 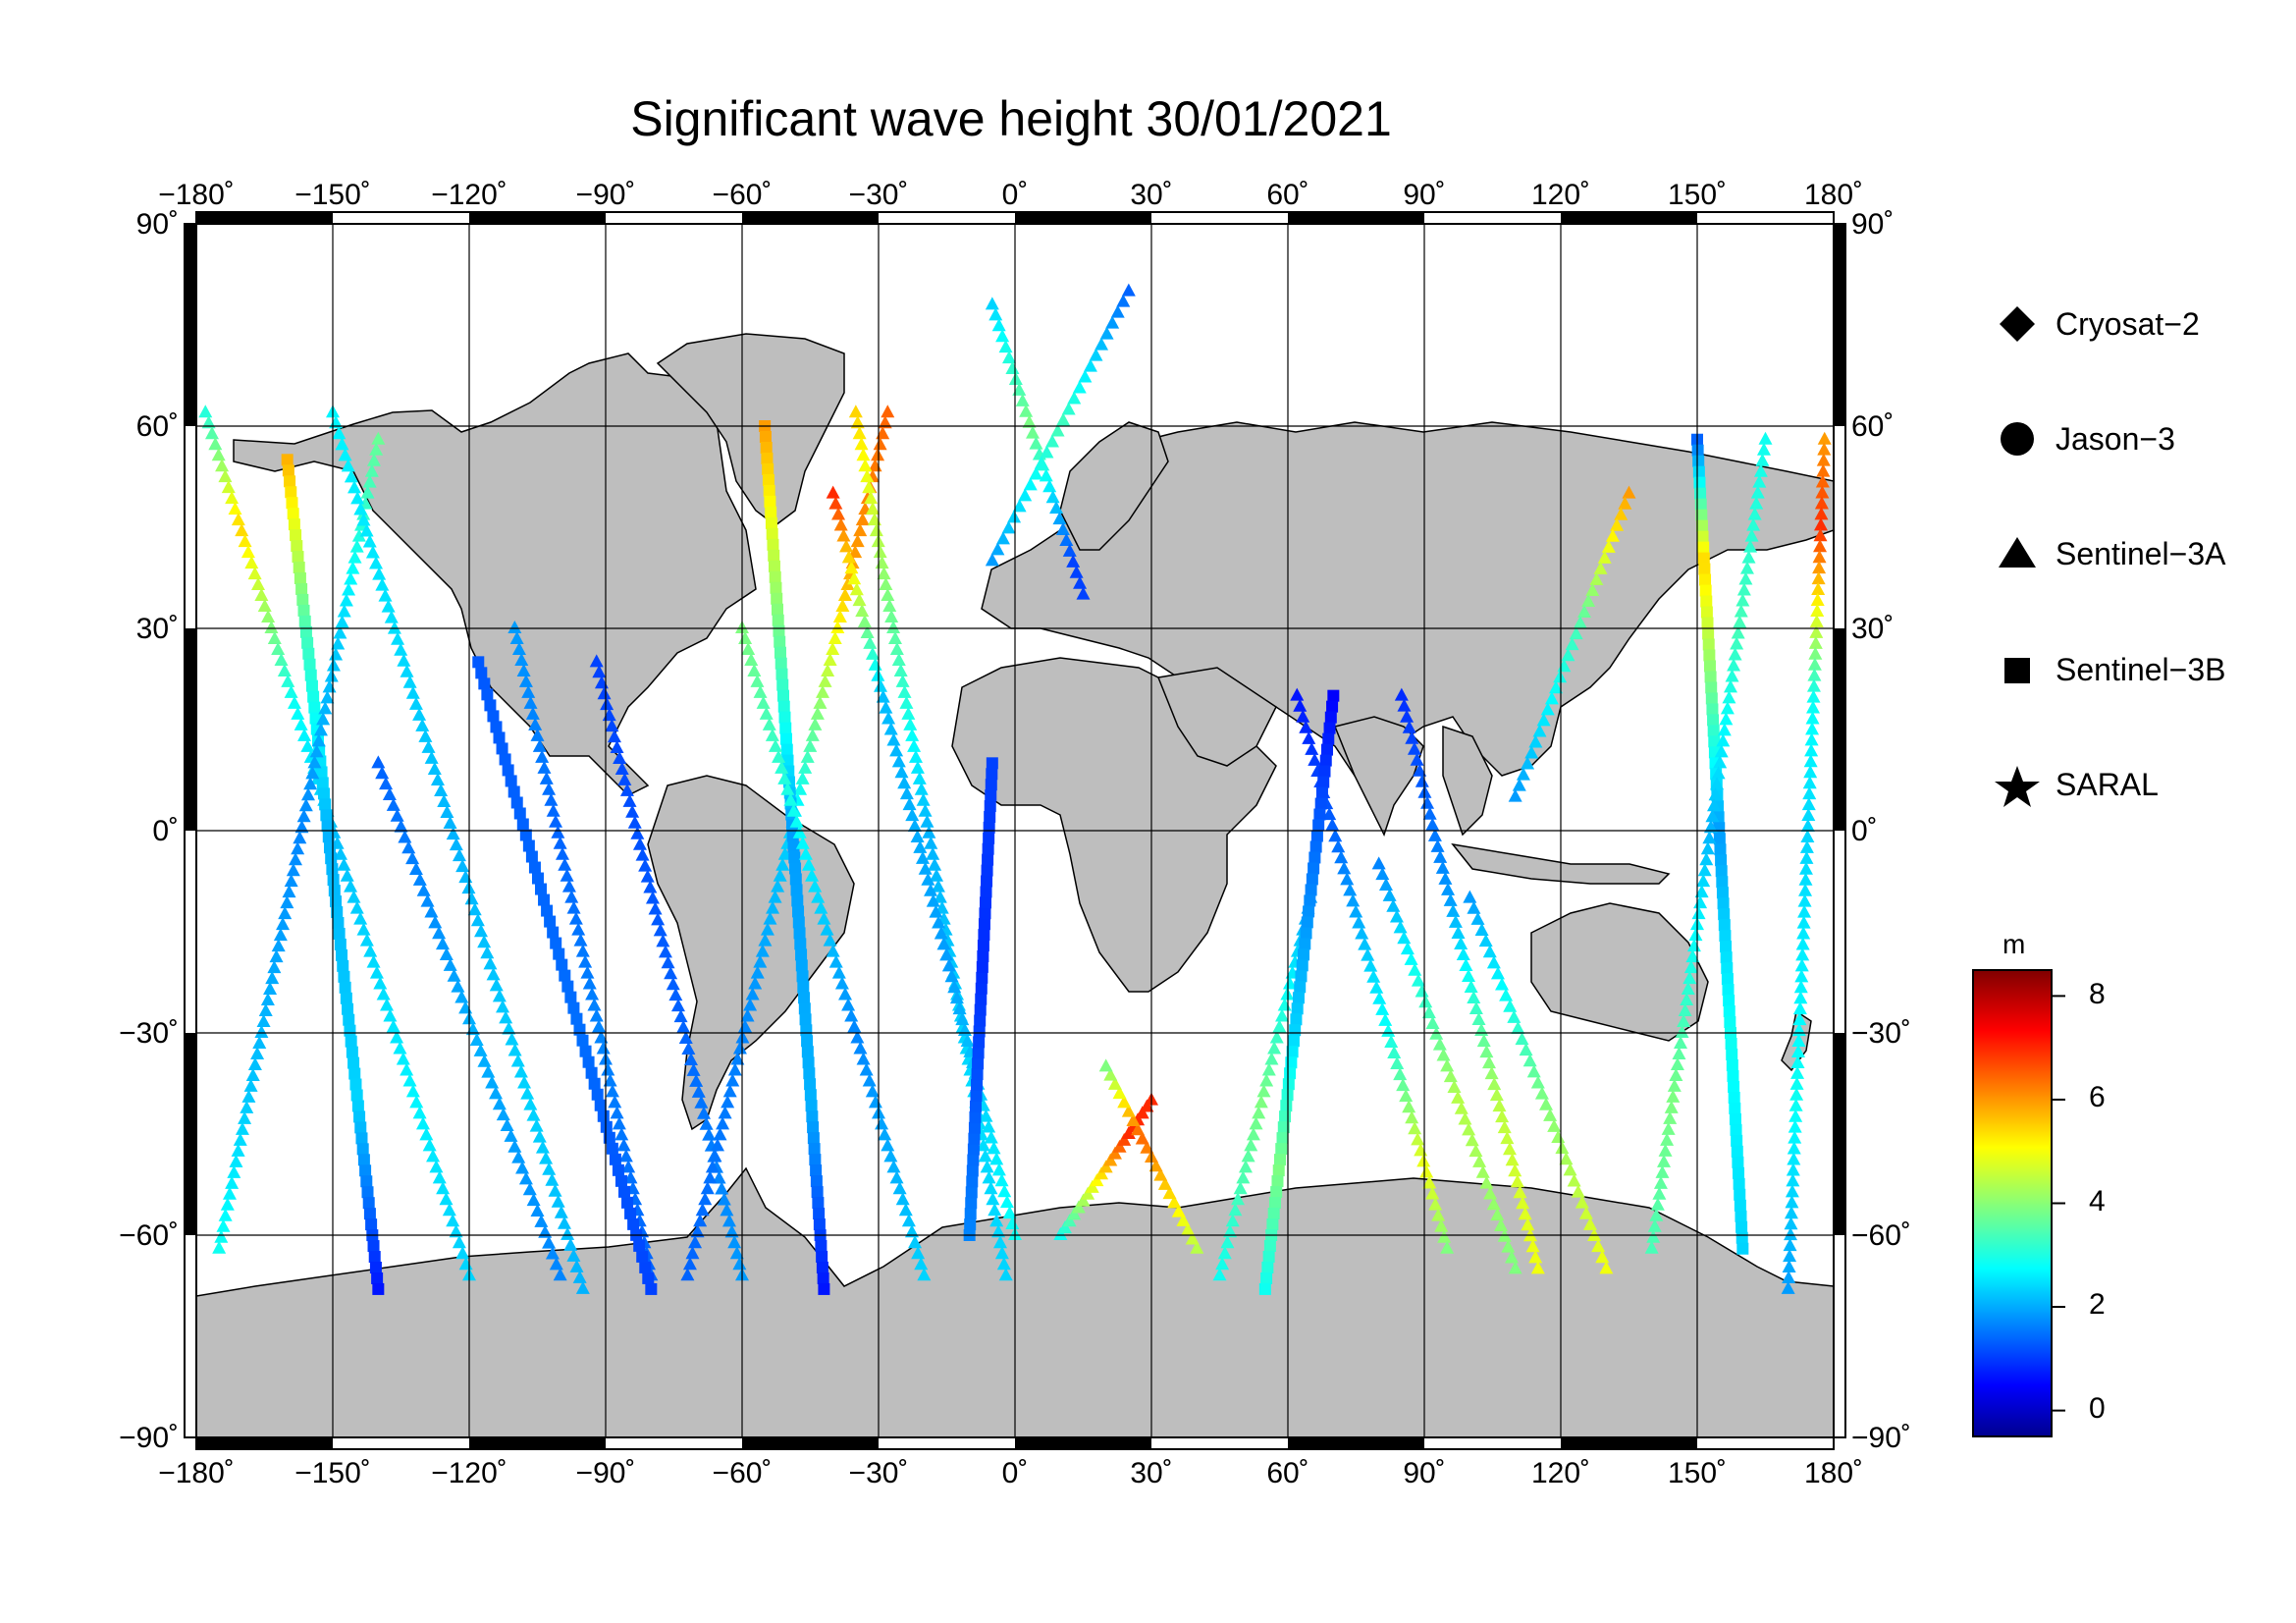 What do you see at coordinates (606, 195) in the screenshot?
I see `lon-tick-label: −90˚` at bounding box center [606, 195].